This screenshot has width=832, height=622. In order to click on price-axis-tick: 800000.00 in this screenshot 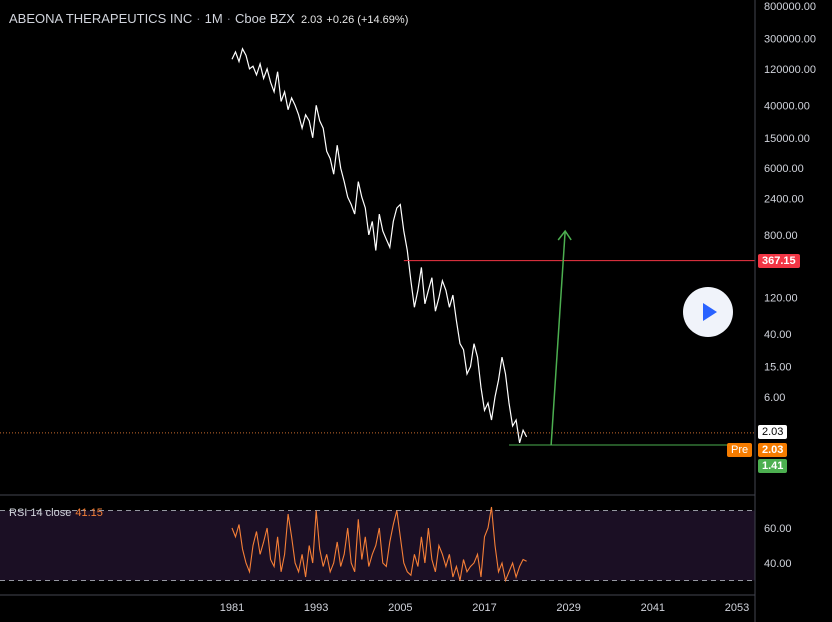, I will do `click(790, 7)`.